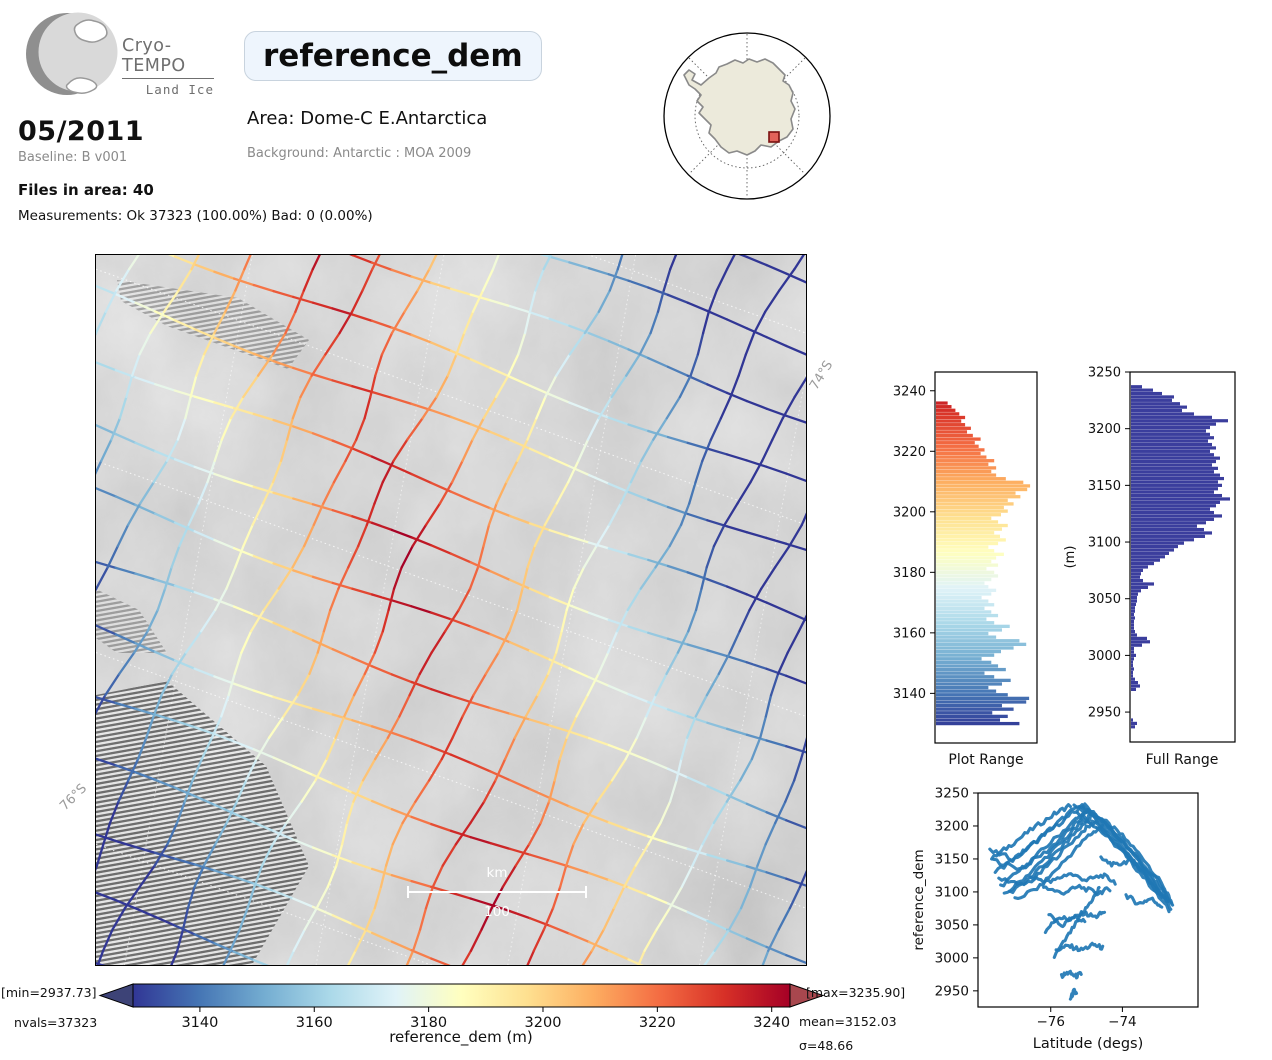  What do you see at coordinates (1088, 1044) in the screenshot?
I see `svg-text: Latitude (degs)` at bounding box center [1088, 1044].